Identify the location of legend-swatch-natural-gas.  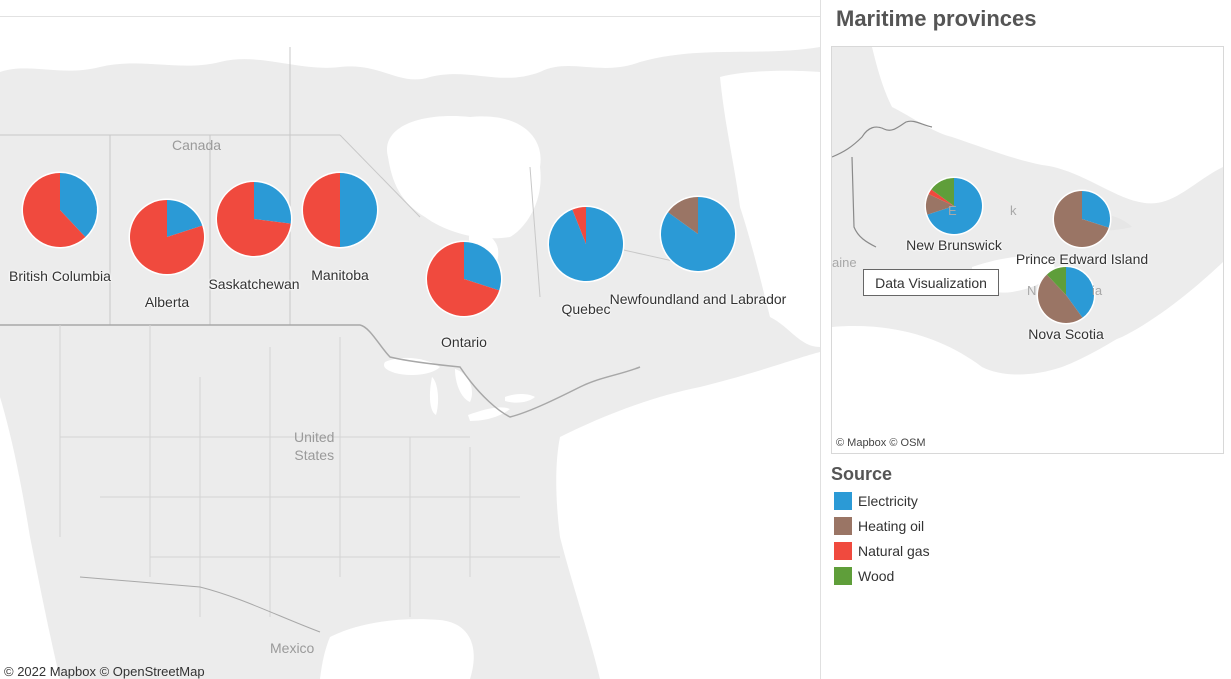
(843, 551).